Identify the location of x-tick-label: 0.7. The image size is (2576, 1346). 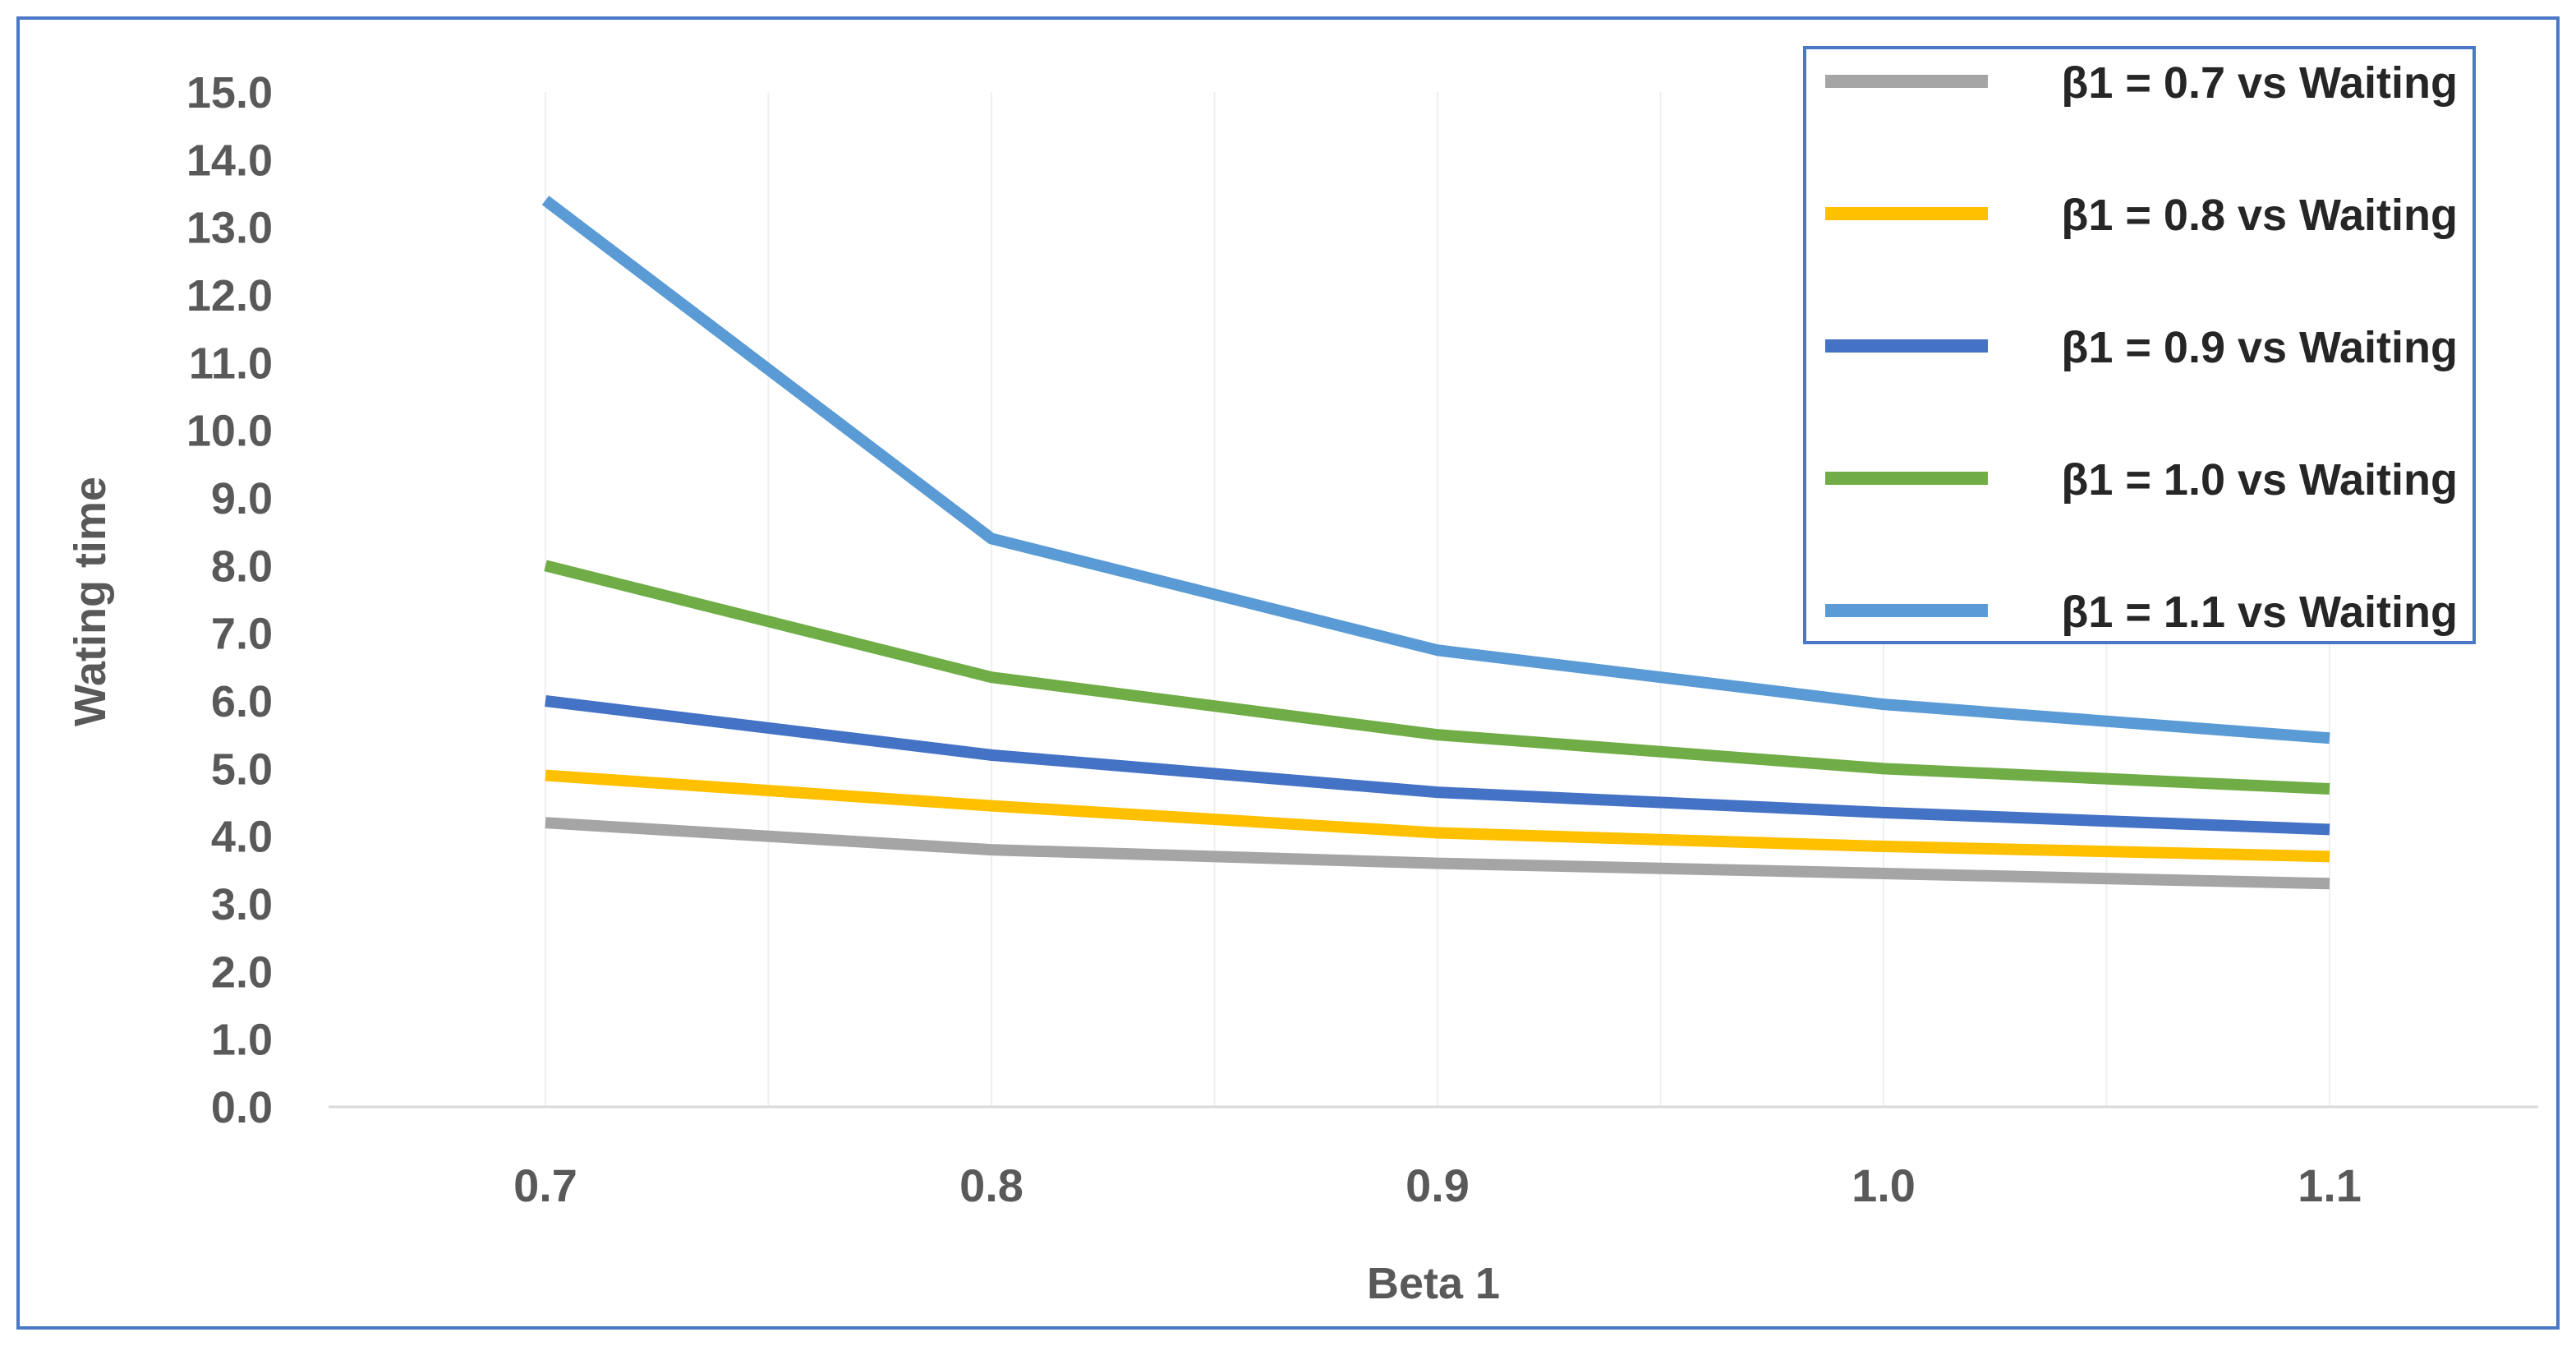
(545, 1185).